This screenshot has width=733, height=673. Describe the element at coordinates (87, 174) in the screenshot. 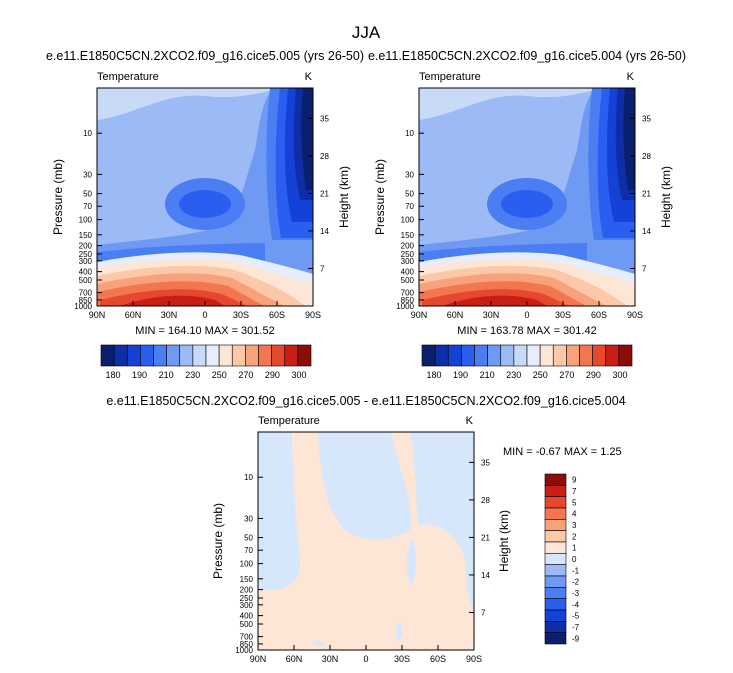

I see `y-tick-label: 30` at that location.